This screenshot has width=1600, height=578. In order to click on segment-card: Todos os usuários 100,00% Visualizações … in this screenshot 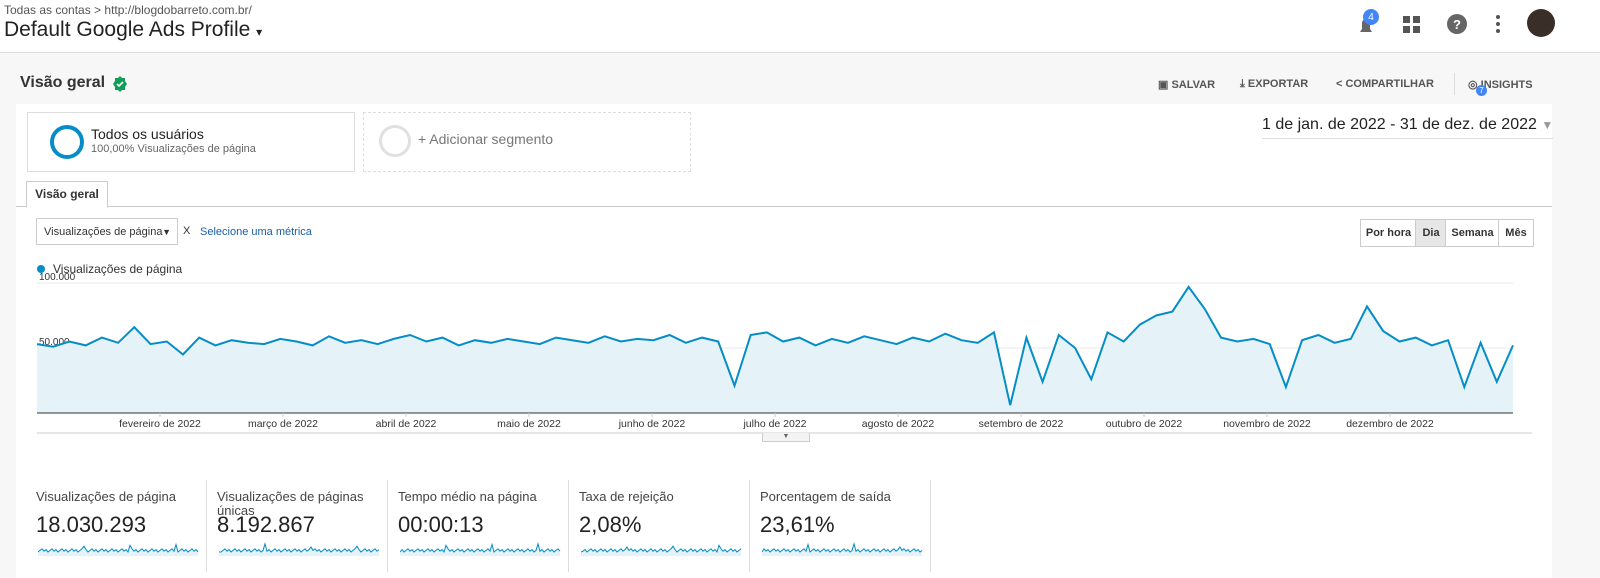, I will do `click(191, 142)`.